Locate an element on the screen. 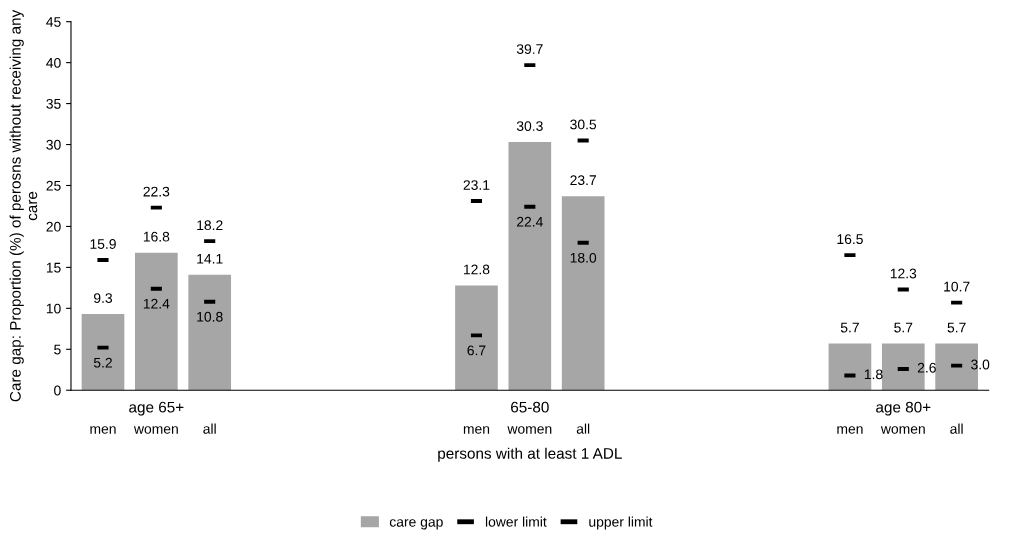 The width and height of the screenshot is (1014, 542). data-label: 23.7 is located at coordinates (583, 180).